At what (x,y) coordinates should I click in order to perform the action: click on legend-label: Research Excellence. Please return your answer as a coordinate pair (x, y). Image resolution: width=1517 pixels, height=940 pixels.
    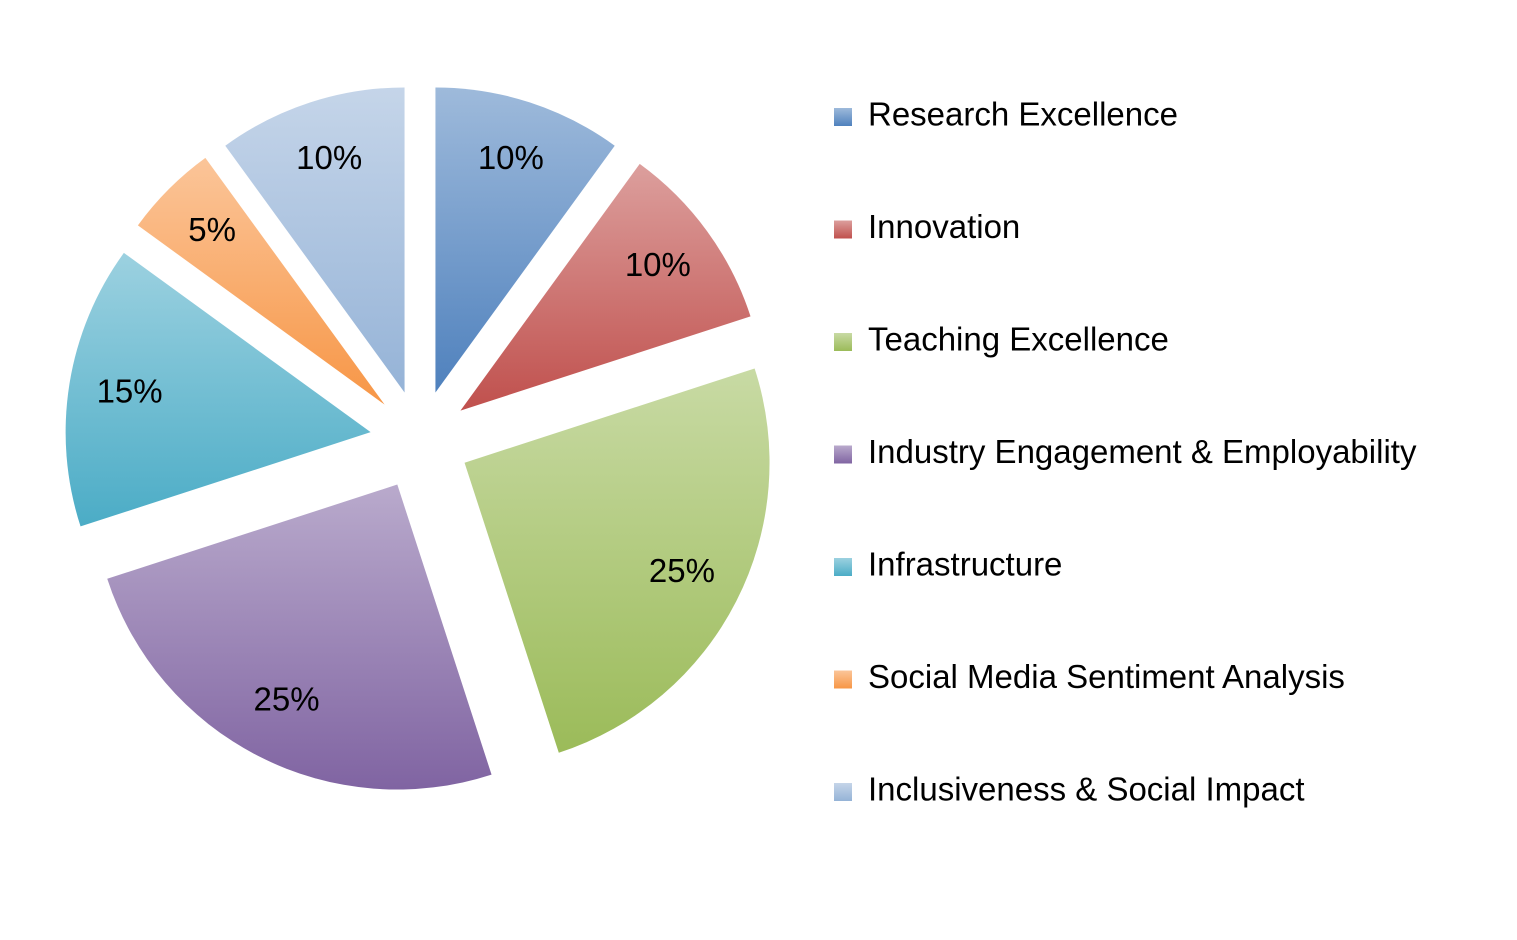
    Looking at the image, I should click on (1023, 114).